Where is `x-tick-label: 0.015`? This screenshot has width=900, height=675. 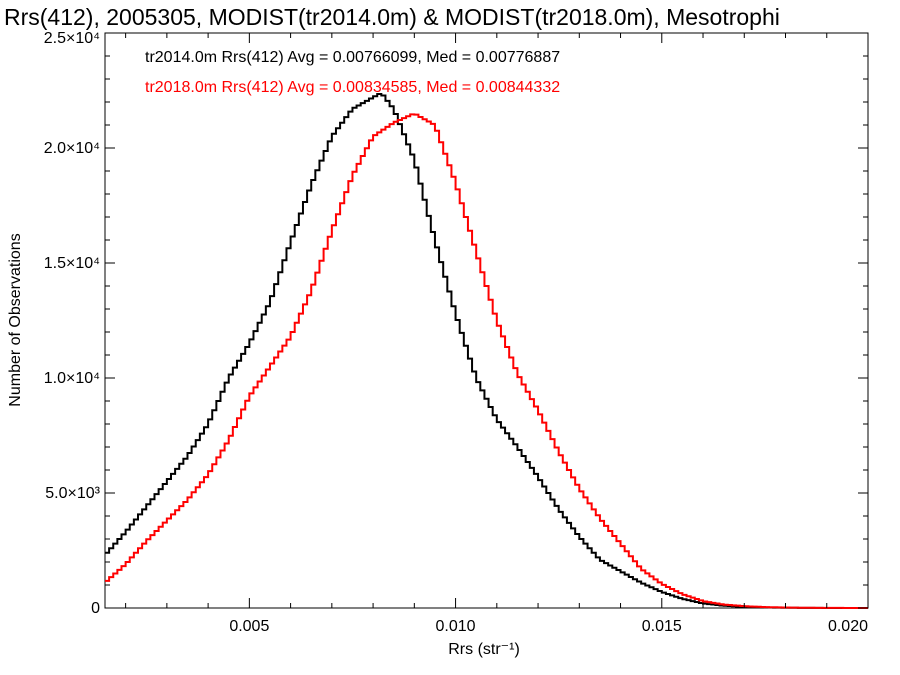 x-tick-label: 0.015 is located at coordinates (662, 626).